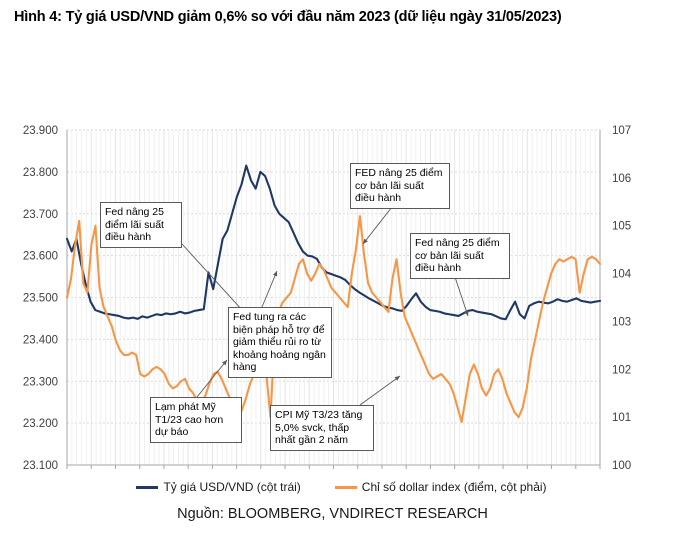 Image resolution: width=683 pixels, height=536 pixels. I want to click on leader-cpi-arrowhead, so click(397, 378).